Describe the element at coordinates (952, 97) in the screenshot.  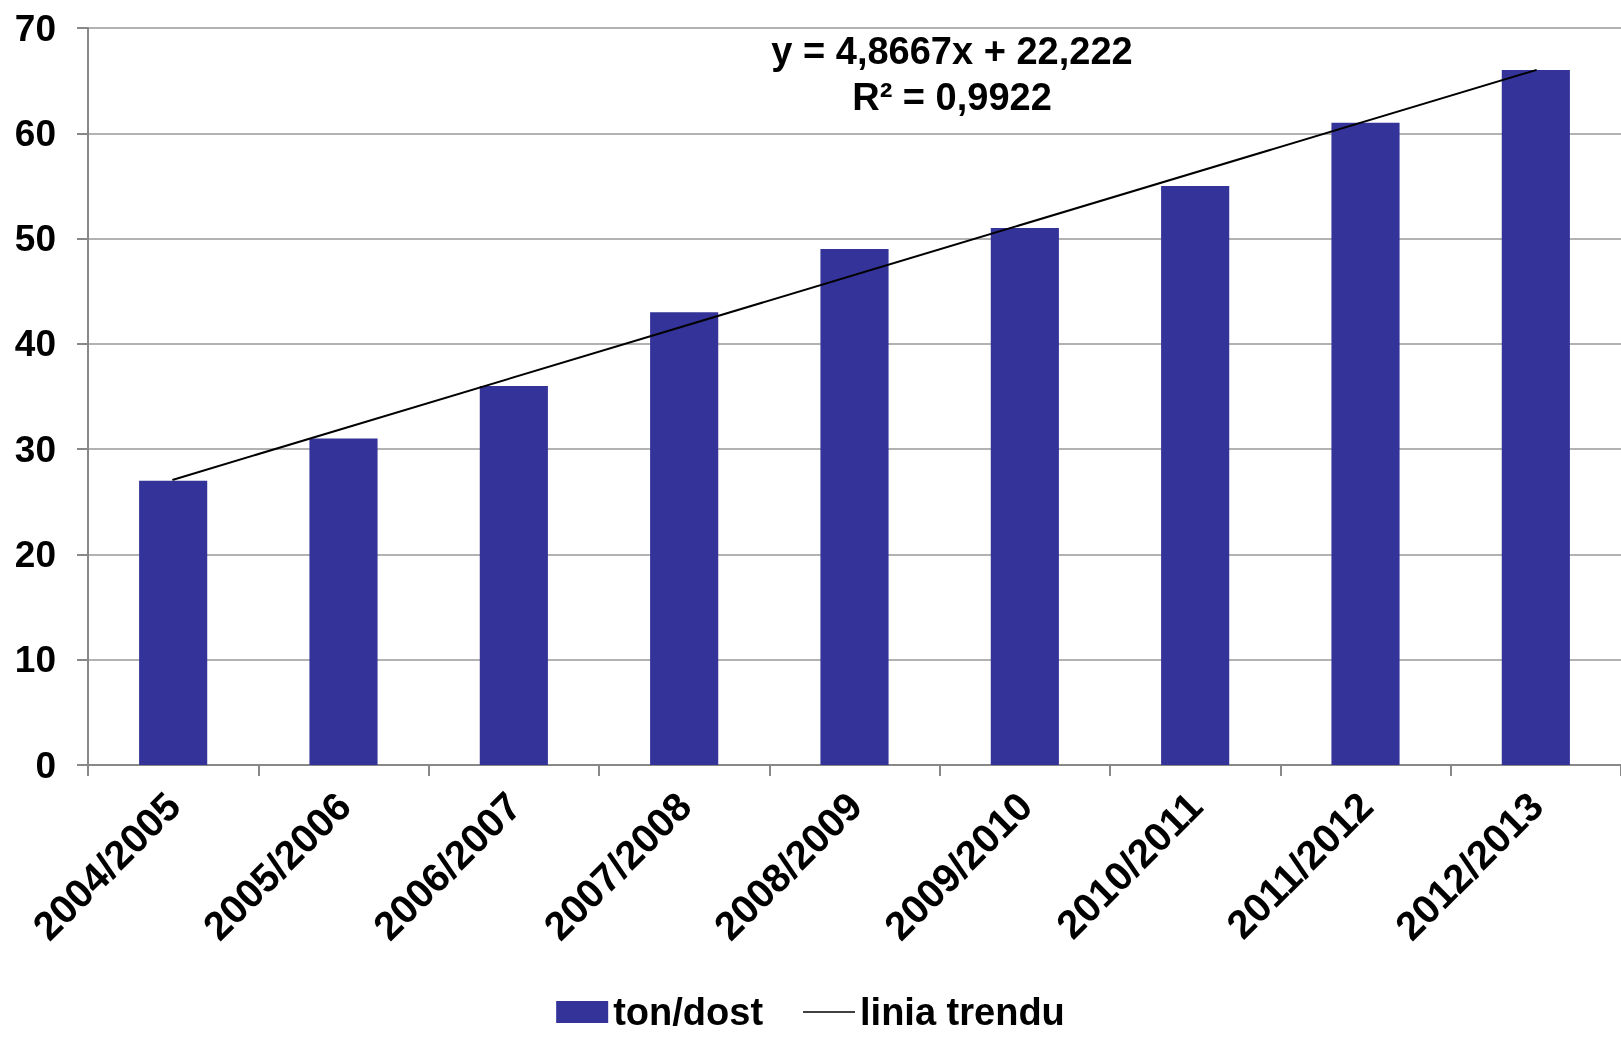
I see `annotation: R² = 0,9922` at that location.